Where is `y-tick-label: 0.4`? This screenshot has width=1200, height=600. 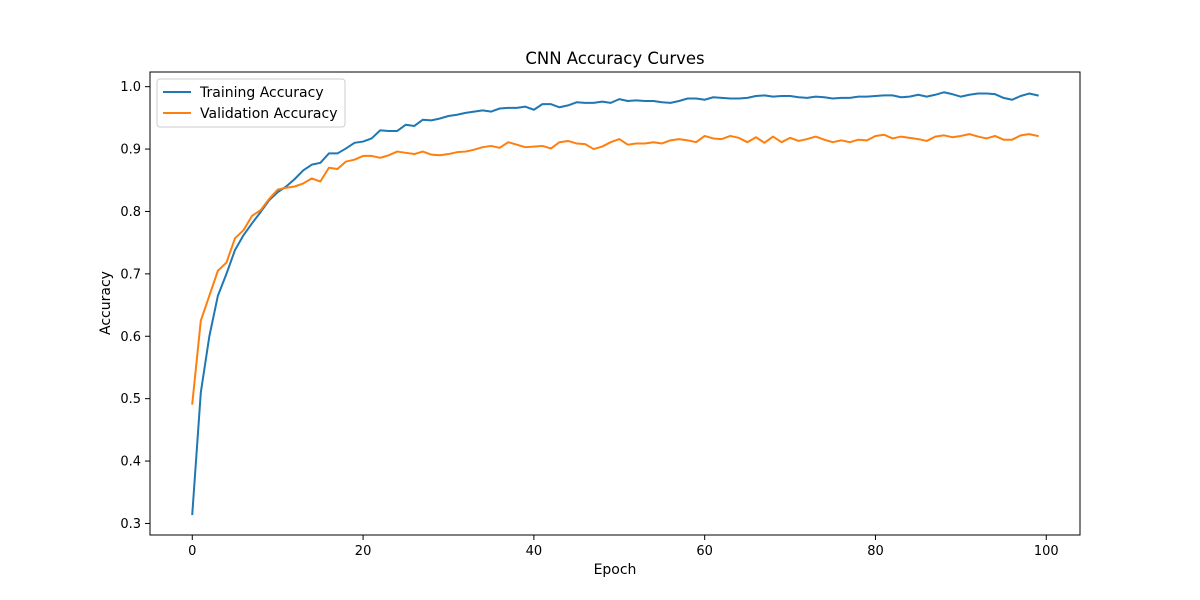
y-tick-label: 0.4 is located at coordinates (130, 462).